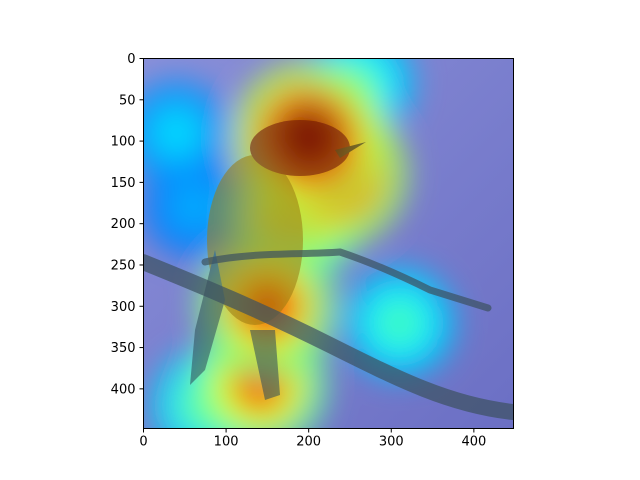 The image size is (640, 480). I want to click on y-tick-label: 250, so click(123, 265).